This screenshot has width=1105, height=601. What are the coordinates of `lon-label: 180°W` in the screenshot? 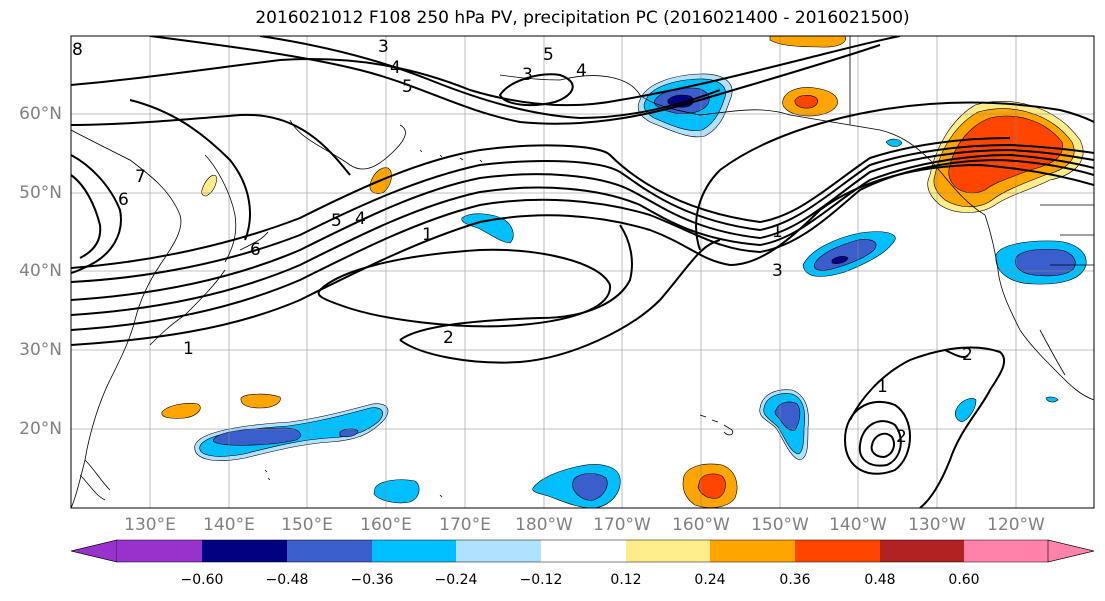 It's located at (544, 525).